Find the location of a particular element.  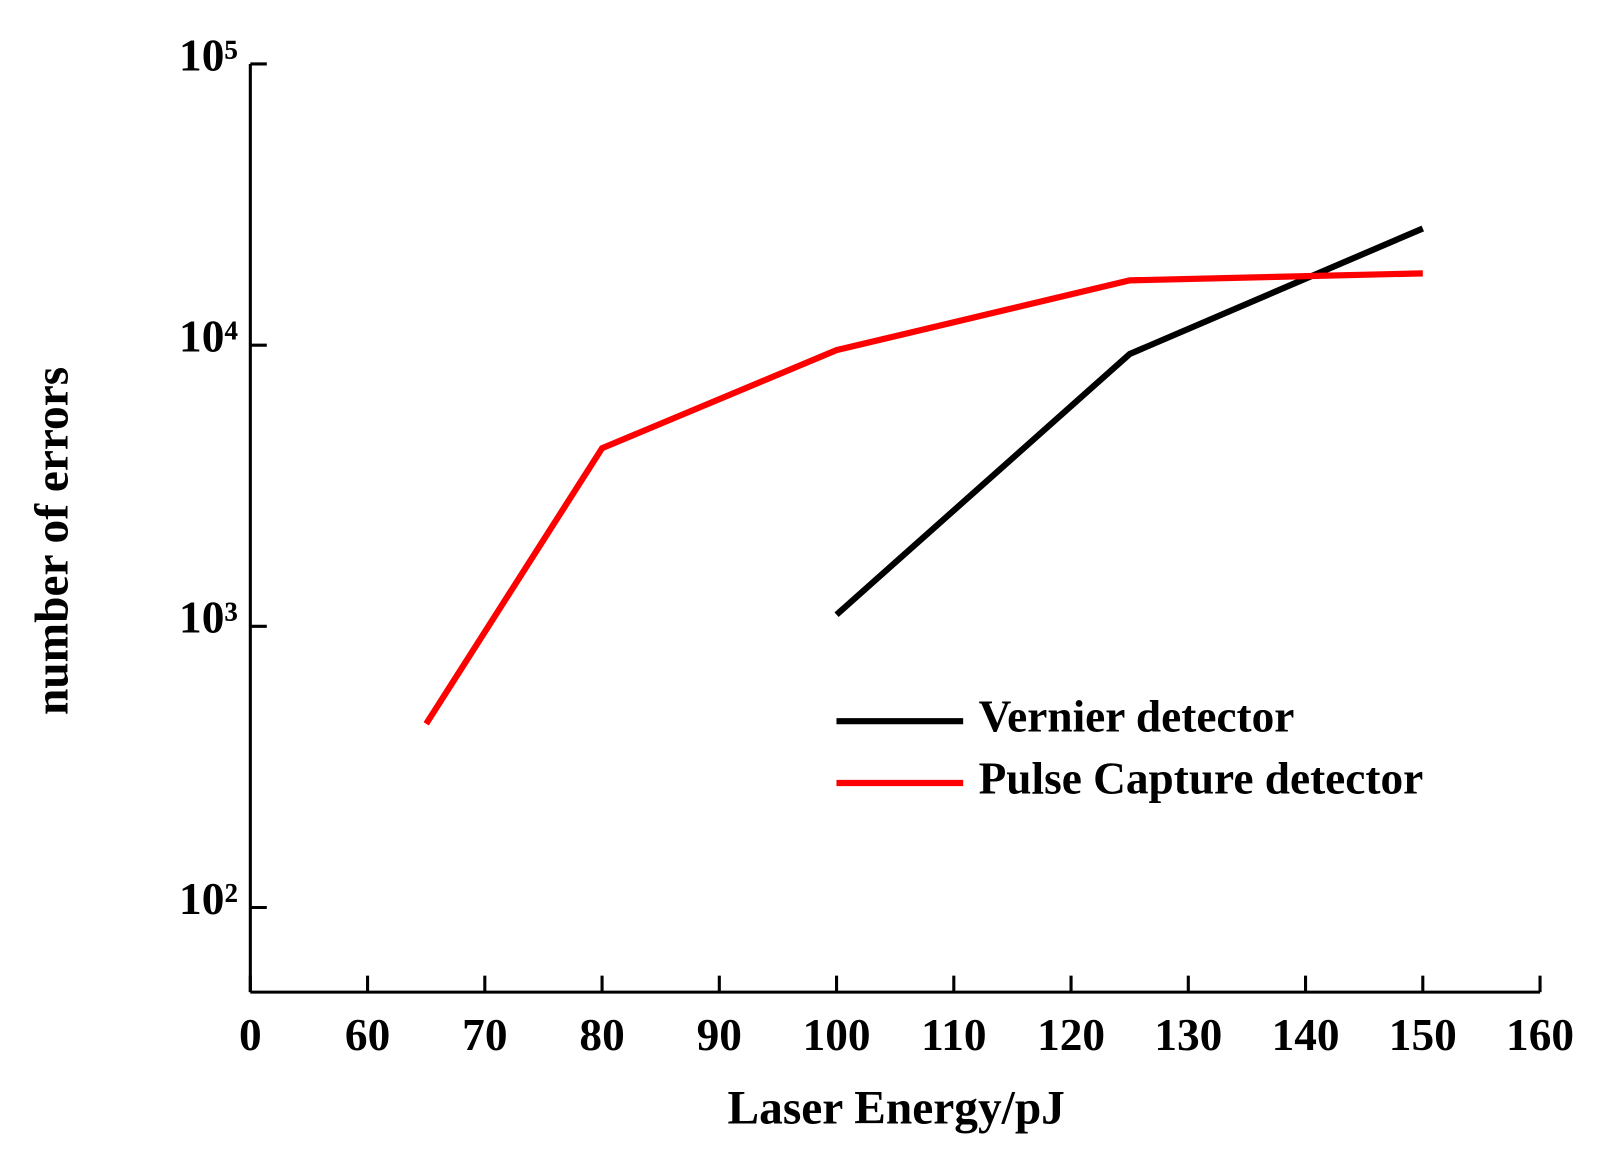

x-tick-label: 160 is located at coordinates (1540, 1035).